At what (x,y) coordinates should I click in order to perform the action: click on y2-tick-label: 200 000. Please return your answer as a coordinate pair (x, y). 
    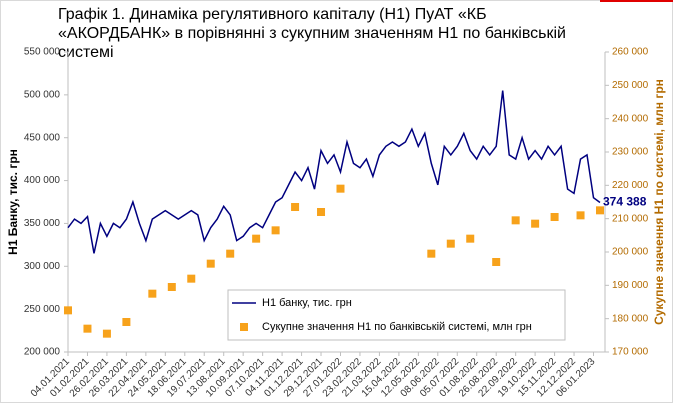
    Looking at the image, I should click on (630, 252).